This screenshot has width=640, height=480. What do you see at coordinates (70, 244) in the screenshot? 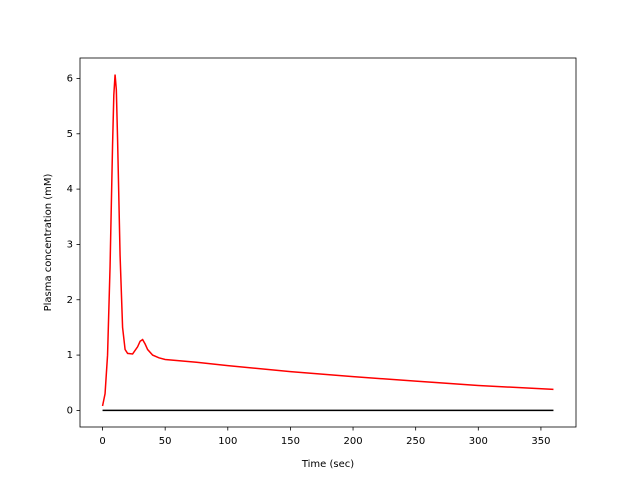
I see `y-tick-label: 3` at bounding box center [70, 244].